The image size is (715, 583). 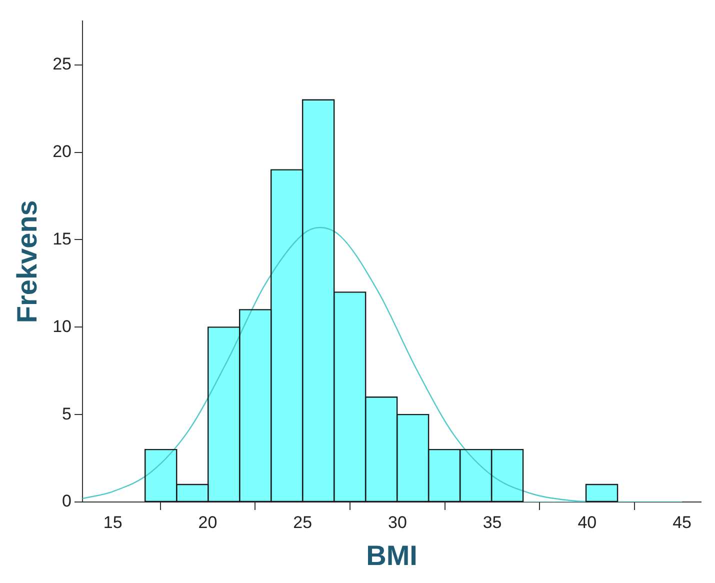 I want to click on y-tick-label: 20, so click(x=62, y=152).